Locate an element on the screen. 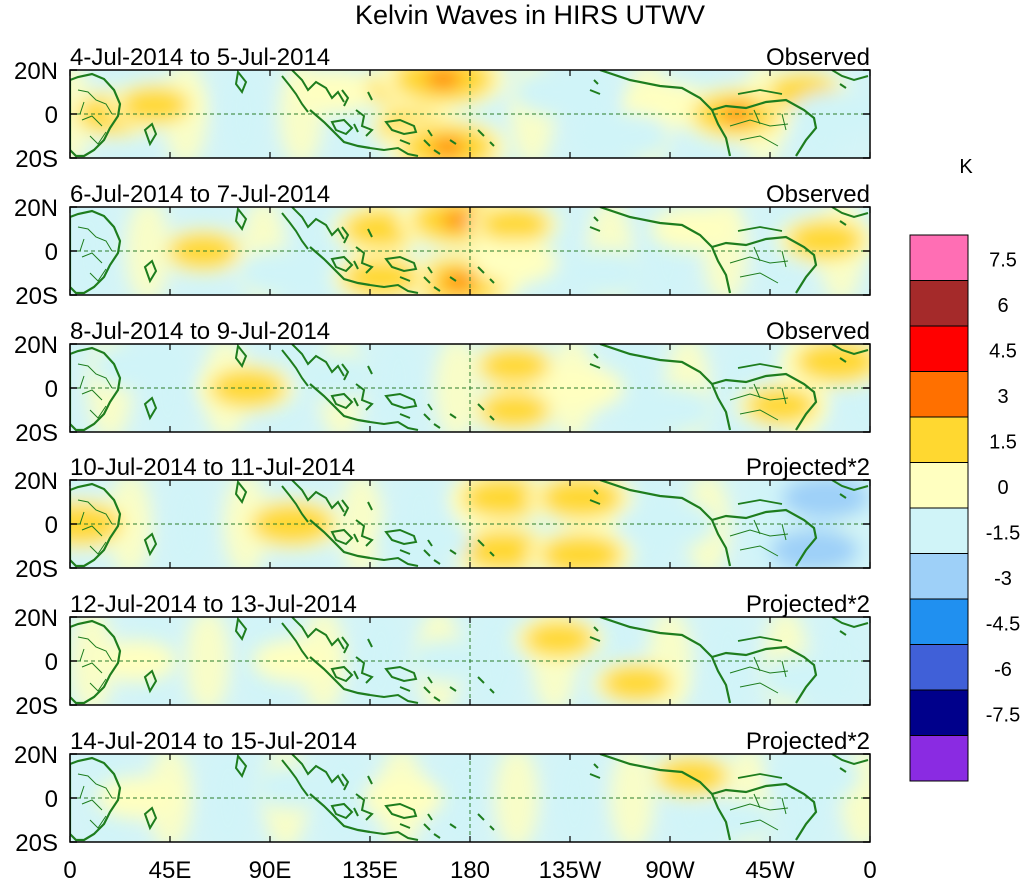  x-axis: 0 45E 90E 135E 180 135W 90W 45W 0 is located at coordinates (469, 870).